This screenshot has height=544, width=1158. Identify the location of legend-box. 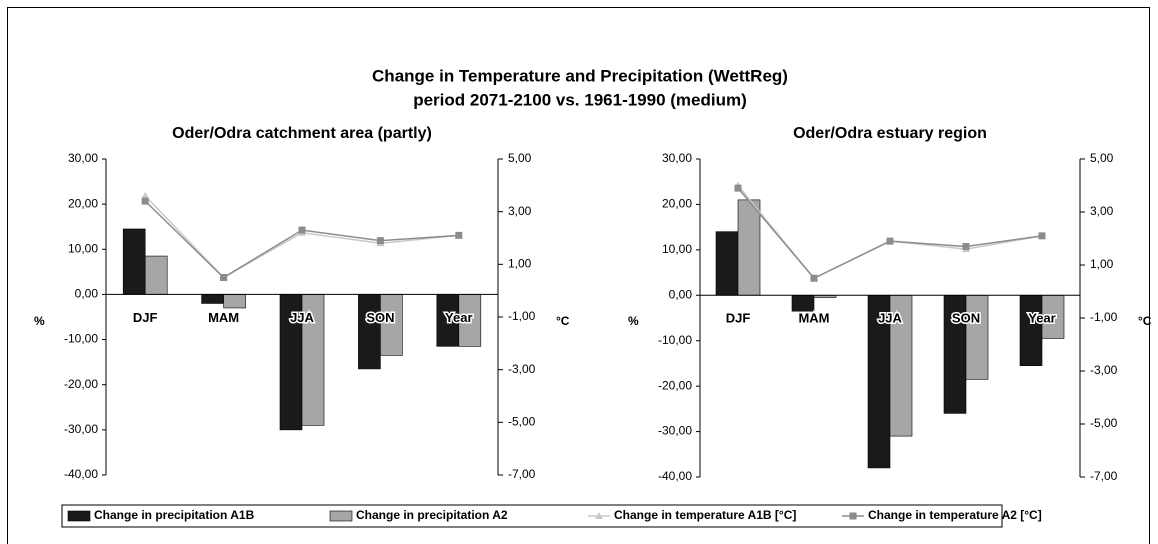
(532, 516).